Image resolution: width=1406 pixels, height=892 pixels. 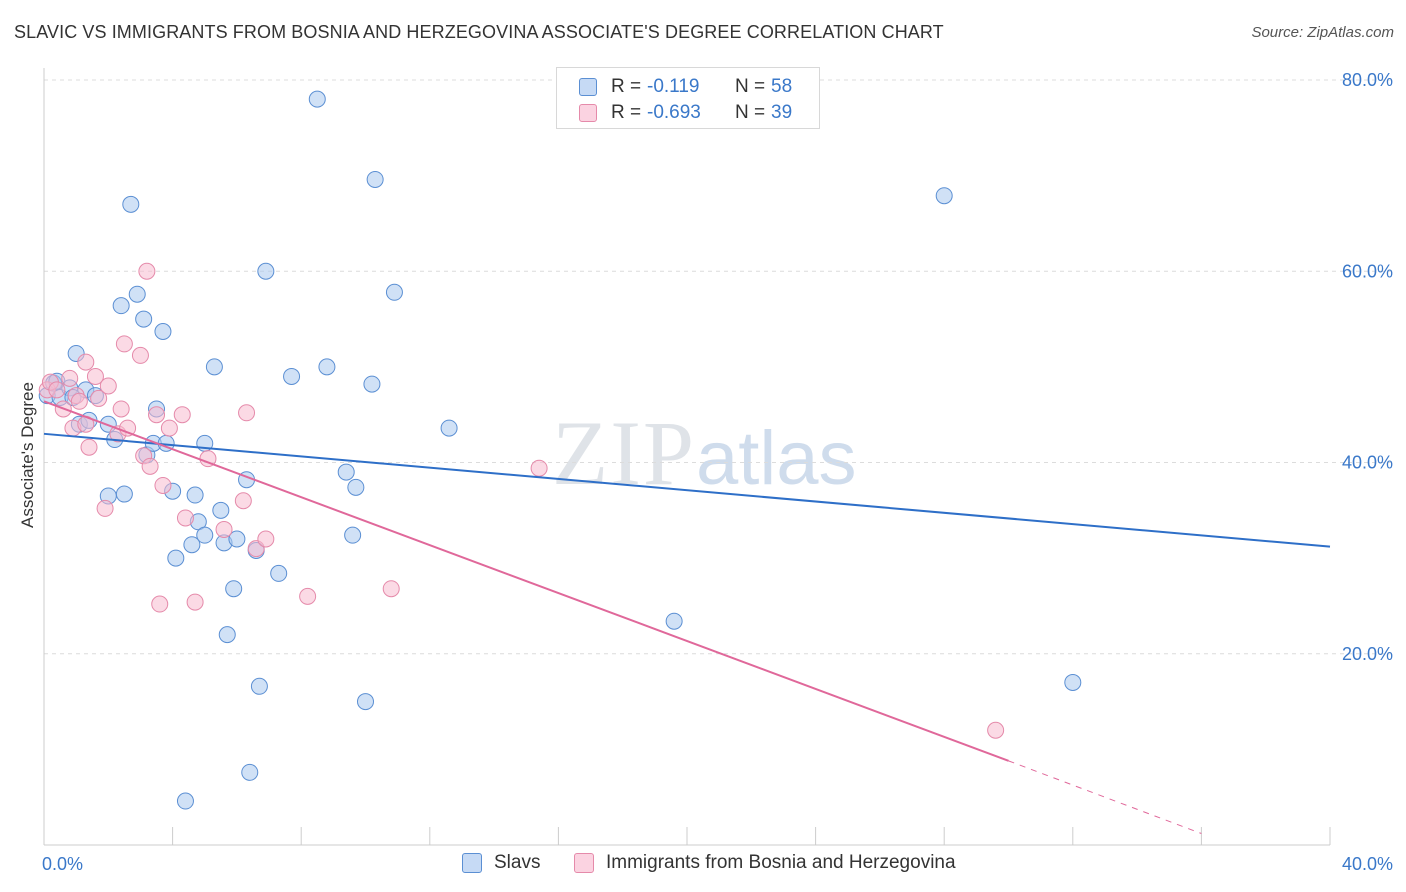 I want to click on legend-n-value: 58, so click(x=782, y=86).